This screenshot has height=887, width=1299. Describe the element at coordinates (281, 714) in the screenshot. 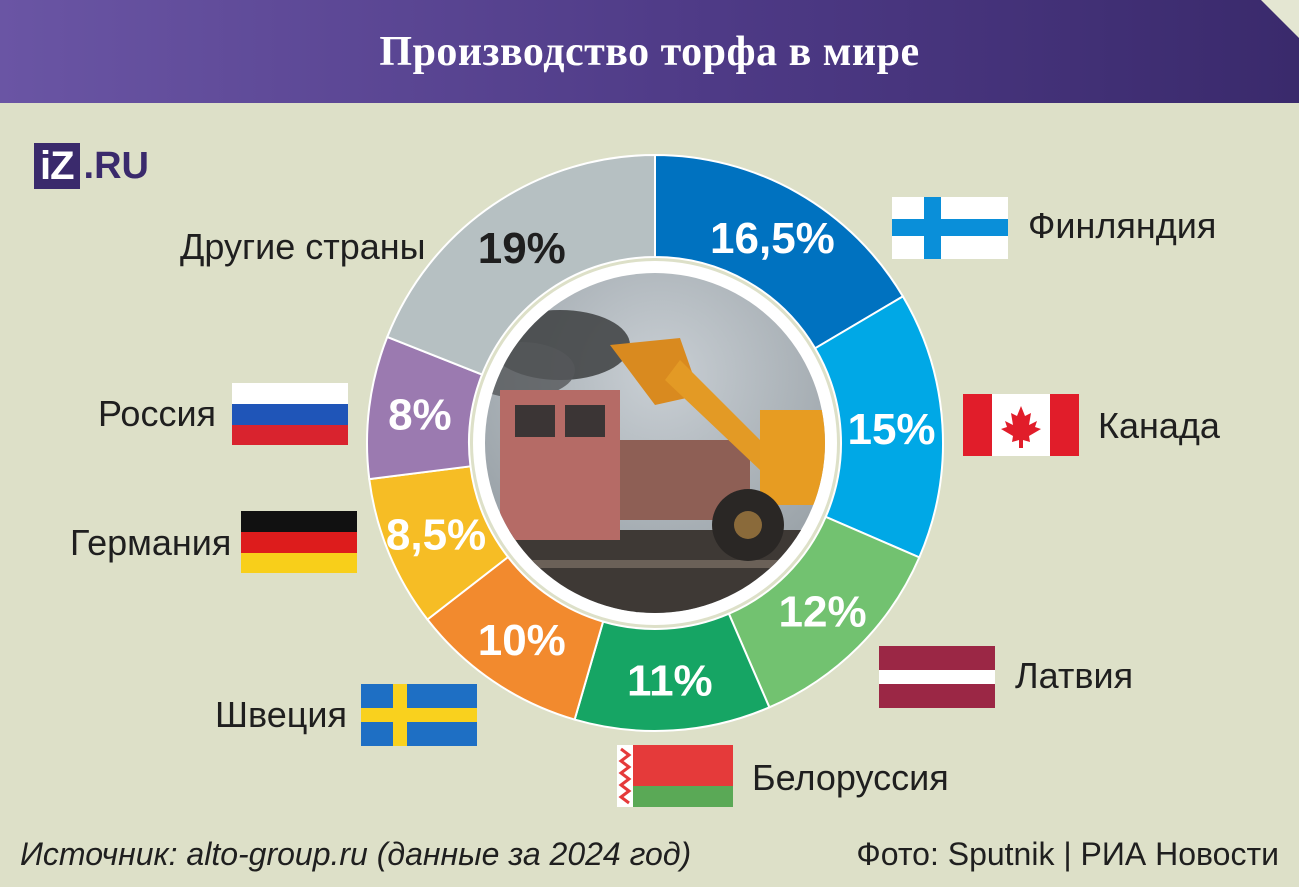

I see `label-sweden: Швеция` at that location.